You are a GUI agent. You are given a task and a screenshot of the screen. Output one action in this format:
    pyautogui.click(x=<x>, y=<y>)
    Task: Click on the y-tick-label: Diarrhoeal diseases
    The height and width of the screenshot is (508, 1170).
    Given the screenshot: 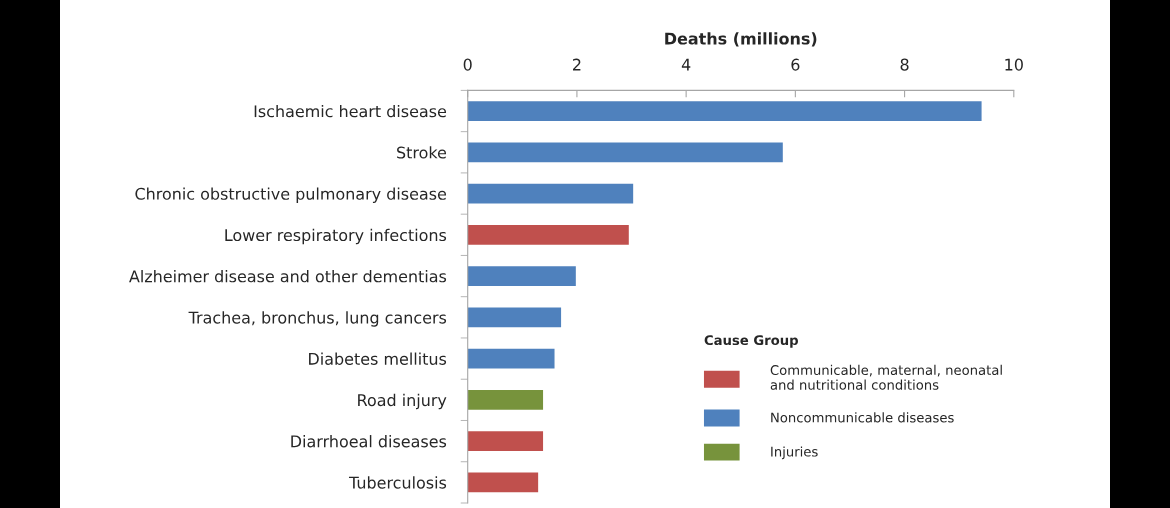 What is the action you would take?
    pyautogui.click(x=369, y=441)
    